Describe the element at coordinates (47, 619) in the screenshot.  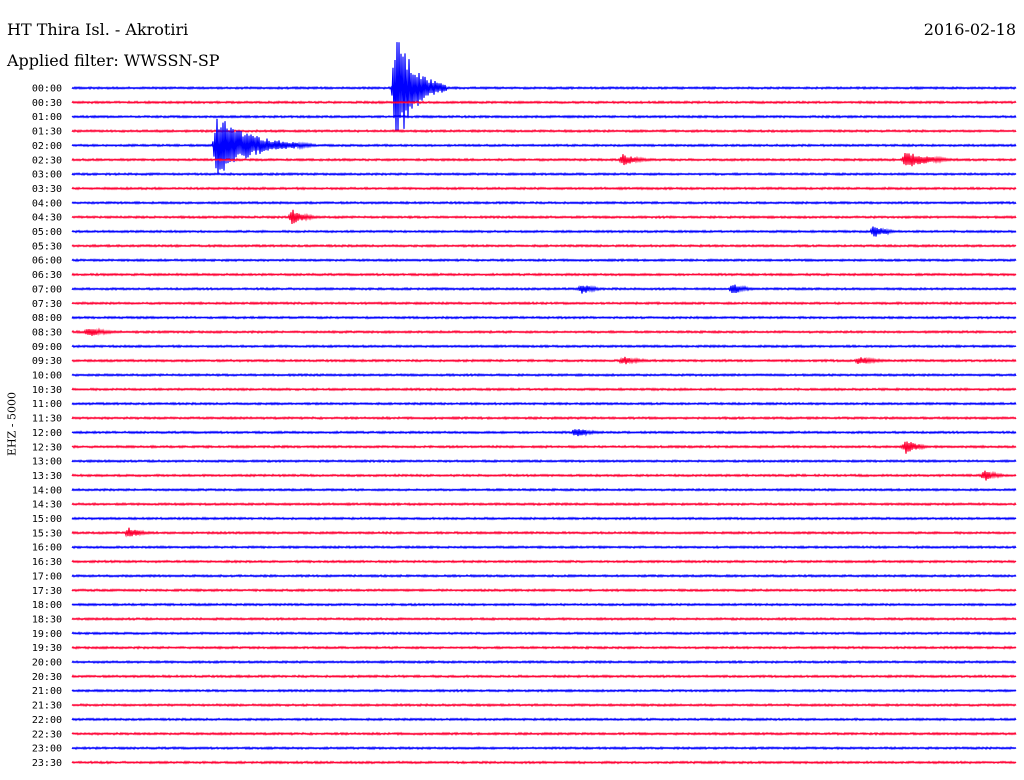
I see `tick-label: 18:30` at that location.